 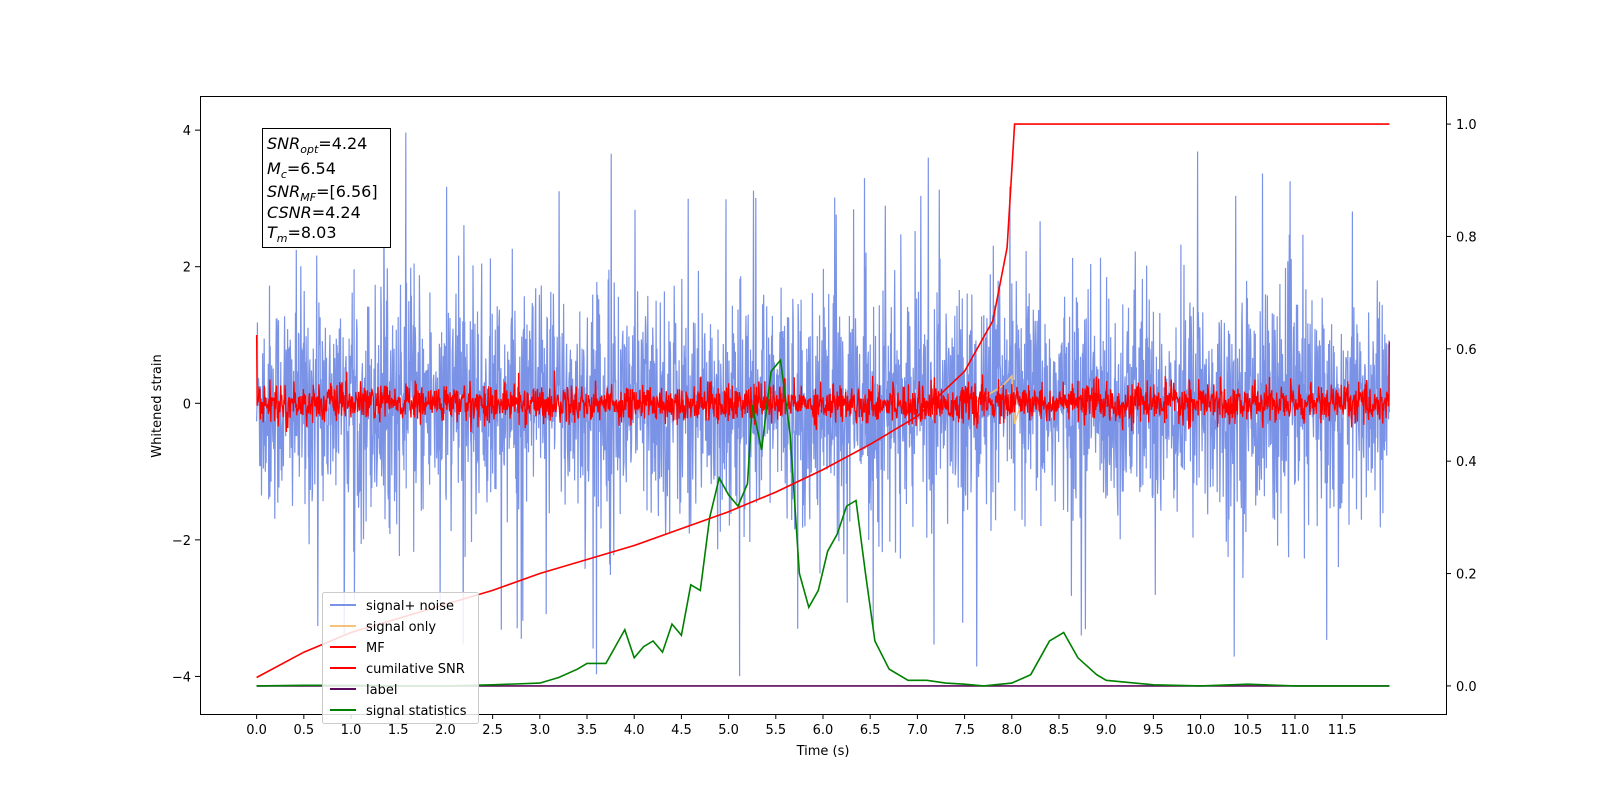 What do you see at coordinates (157, 405) in the screenshot?
I see `y-axis-title: Whitened strain` at bounding box center [157, 405].